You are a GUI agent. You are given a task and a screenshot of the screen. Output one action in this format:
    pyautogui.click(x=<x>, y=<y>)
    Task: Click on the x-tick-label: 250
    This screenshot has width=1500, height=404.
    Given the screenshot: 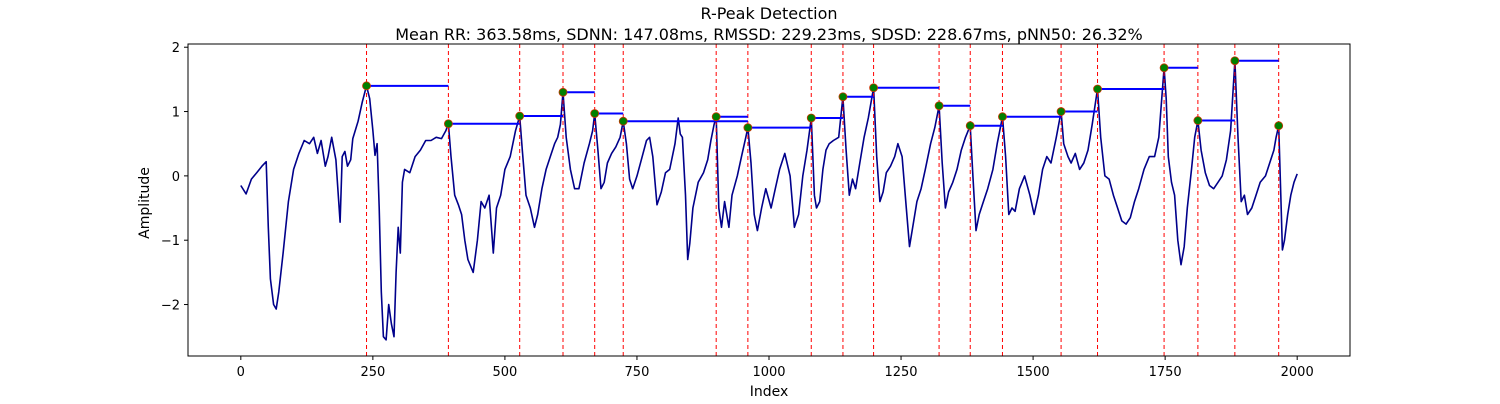 What is the action you would take?
    pyautogui.click(x=372, y=372)
    